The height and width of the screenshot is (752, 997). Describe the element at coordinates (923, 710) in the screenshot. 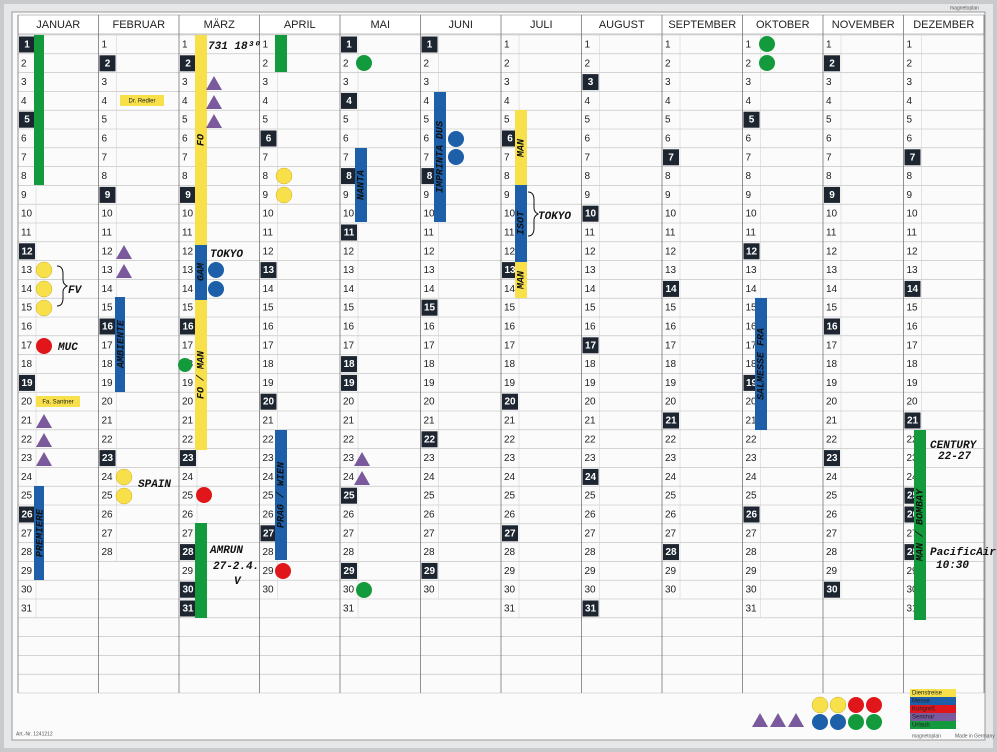

I see `legend-label: Kongreß` at that location.